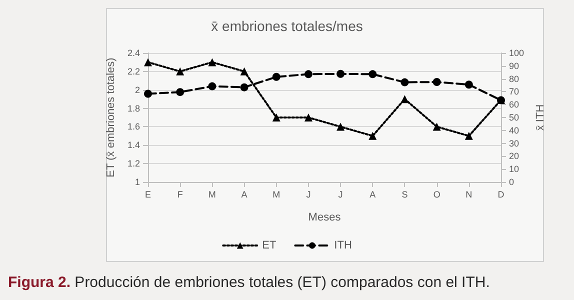 The width and height of the screenshot is (574, 300). Describe the element at coordinates (180, 195) in the screenshot. I see `x-tick-label: F` at that location.